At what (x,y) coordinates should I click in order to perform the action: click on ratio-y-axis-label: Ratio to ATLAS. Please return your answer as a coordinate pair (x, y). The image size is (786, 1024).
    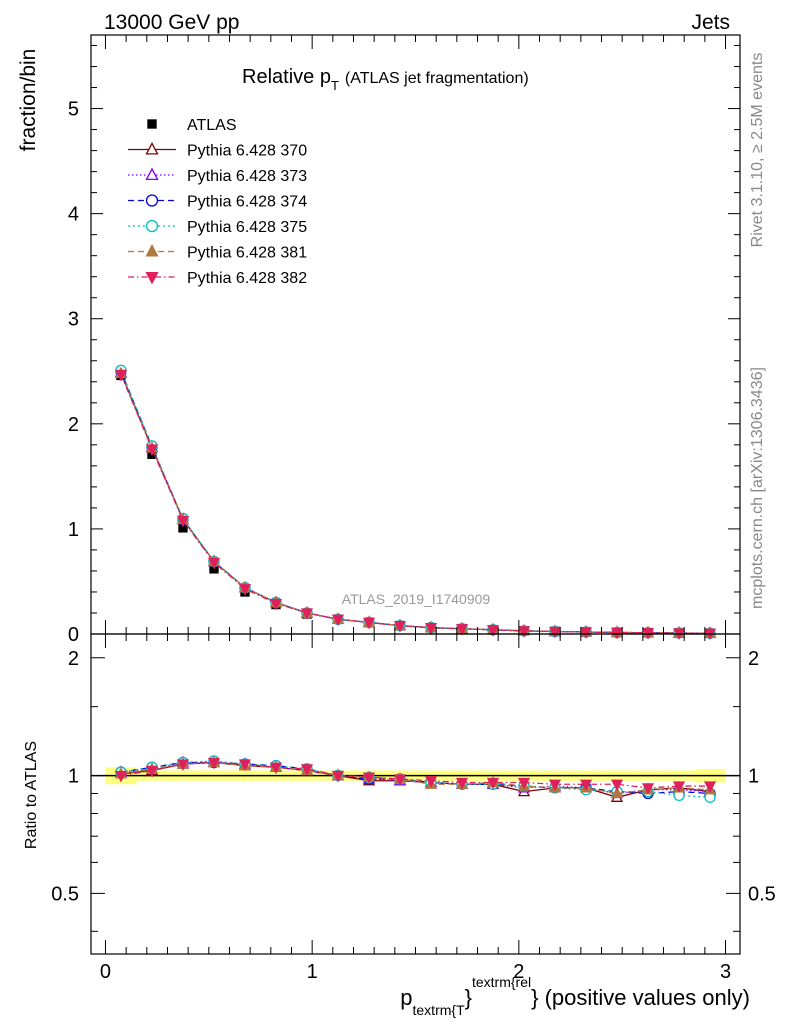
    Looking at the image, I should click on (31, 795).